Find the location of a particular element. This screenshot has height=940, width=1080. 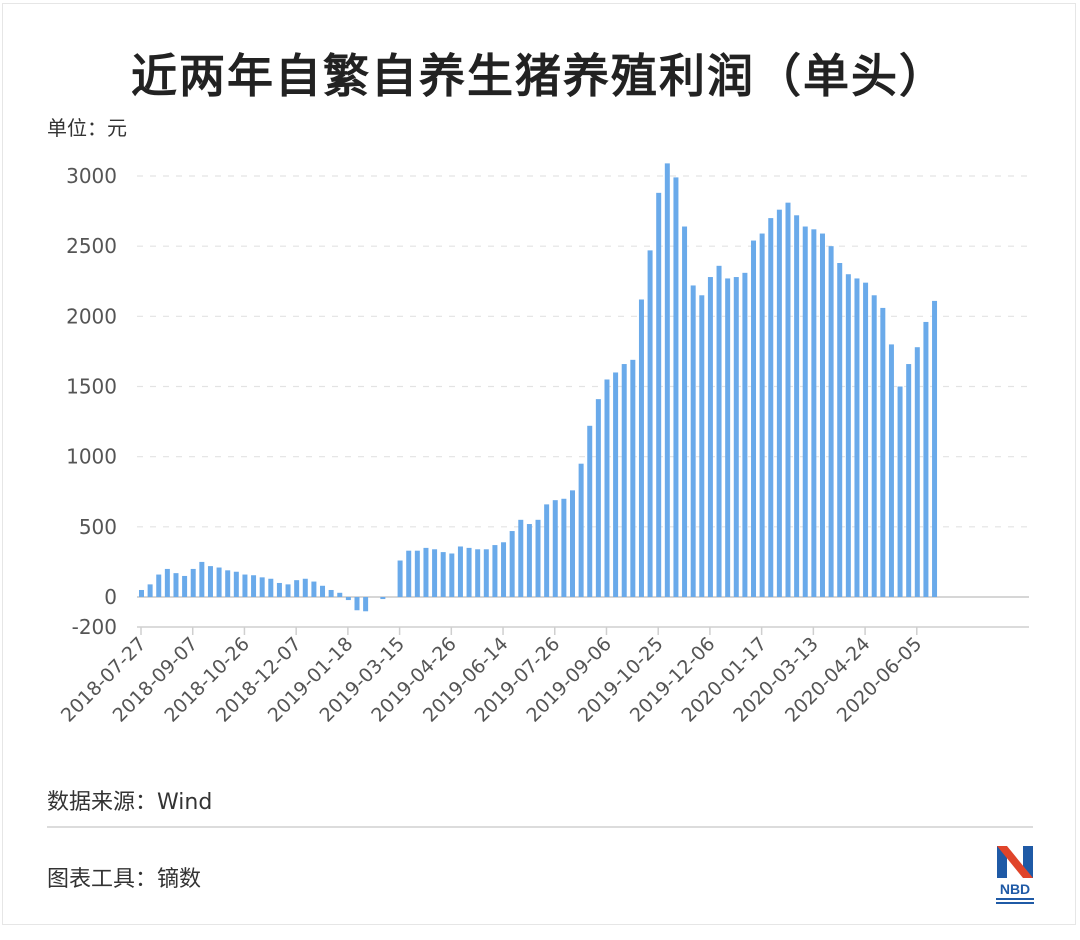

unit-label: 单位：元 is located at coordinates (87, 128).